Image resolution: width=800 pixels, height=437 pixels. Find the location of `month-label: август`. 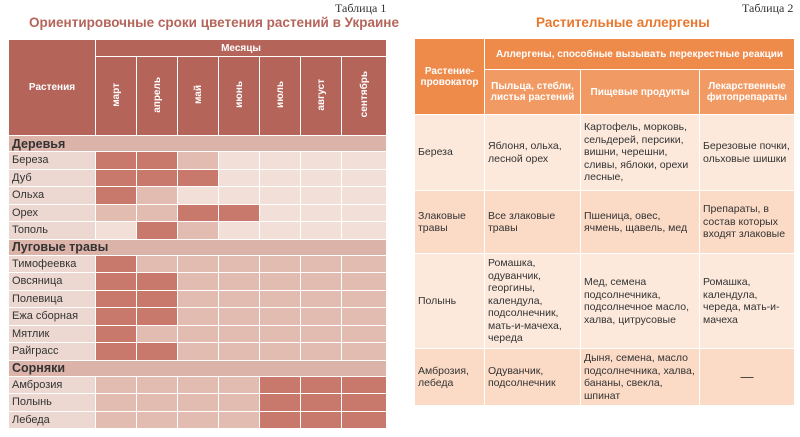

month-label: август is located at coordinates (321, 94).